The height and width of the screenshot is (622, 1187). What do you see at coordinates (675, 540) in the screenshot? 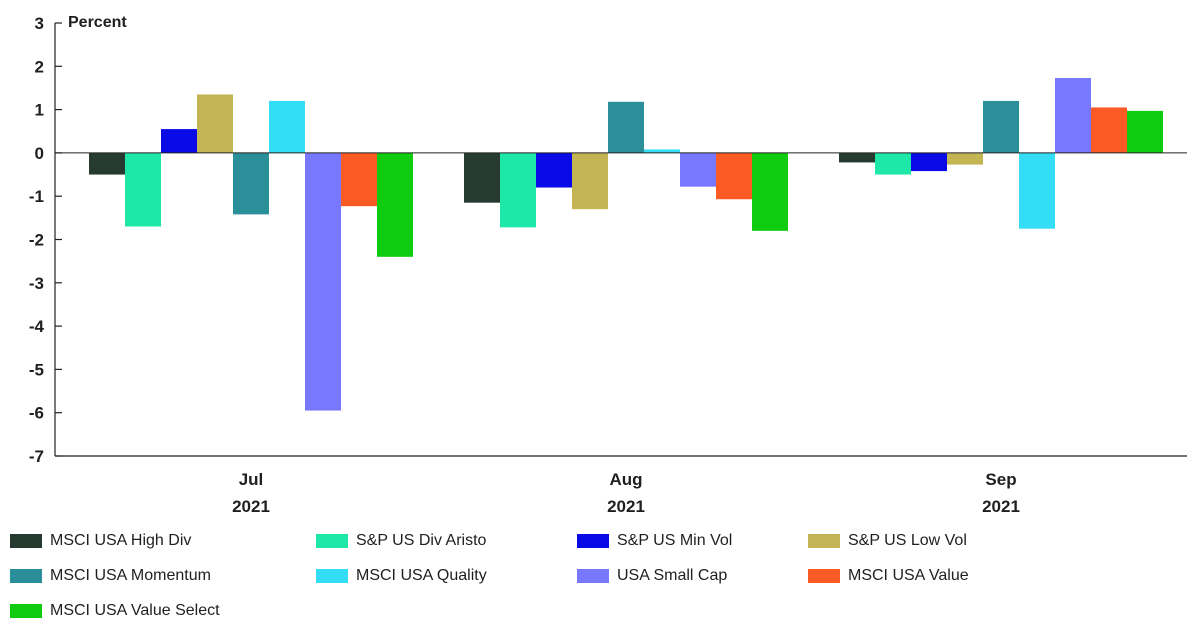
I see `legend-label: S&P US Min Vol` at bounding box center [675, 540].